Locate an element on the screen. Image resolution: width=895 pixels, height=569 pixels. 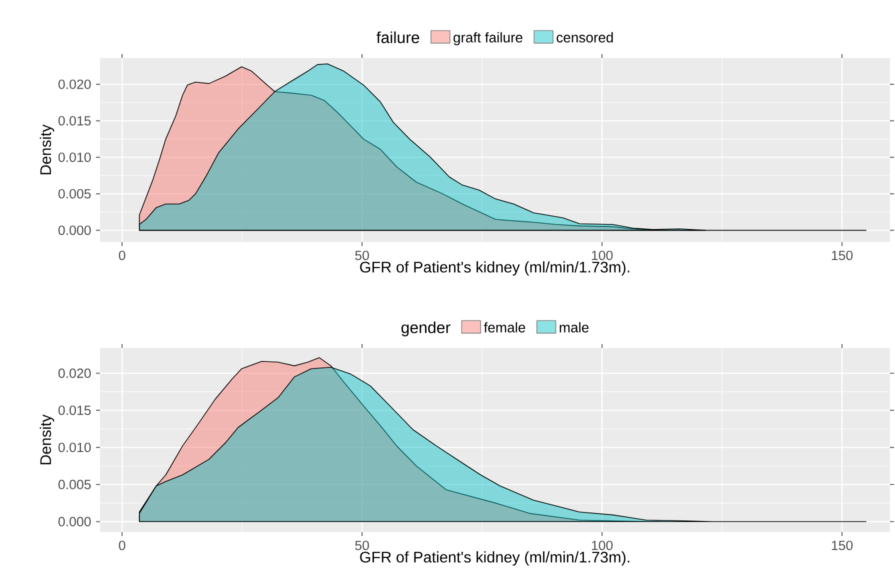
legend-label: female is located at coordinates (505, 327).